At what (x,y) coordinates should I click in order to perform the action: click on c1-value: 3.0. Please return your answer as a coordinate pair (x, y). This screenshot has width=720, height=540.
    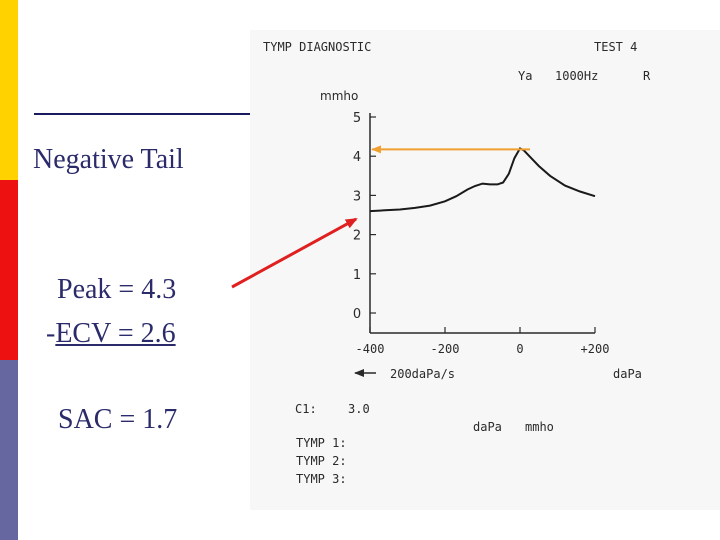
    Looking at the image, I should click on (359, 409).